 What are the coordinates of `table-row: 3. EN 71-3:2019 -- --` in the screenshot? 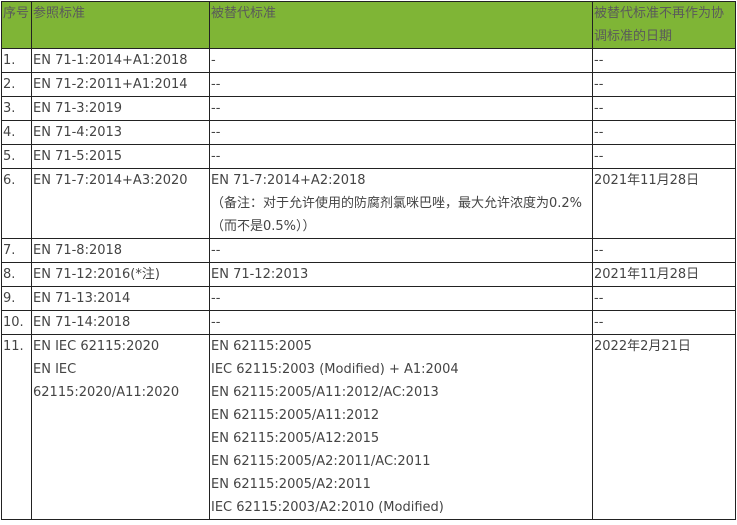 It's located at (368, 108).